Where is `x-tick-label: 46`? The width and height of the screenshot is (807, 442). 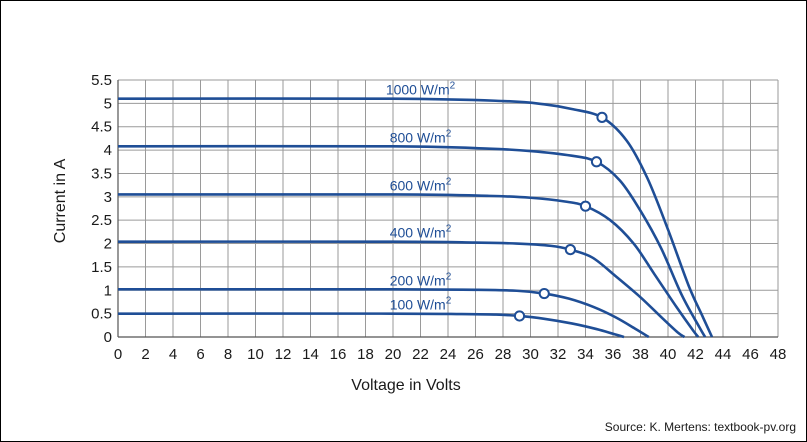 x-tick-label: 46 is located at coordinates (750, 354).